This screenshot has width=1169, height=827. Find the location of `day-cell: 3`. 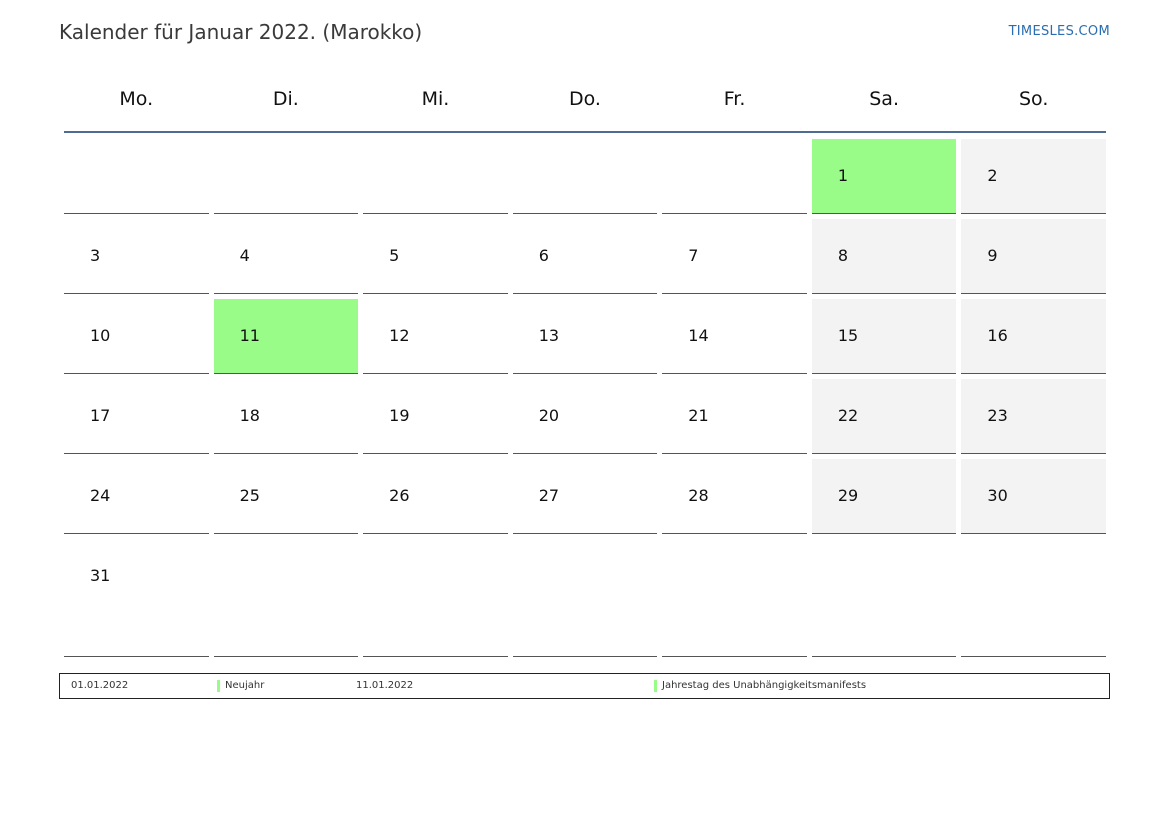

day-cell: 3 is located at coordinates (136, 256).